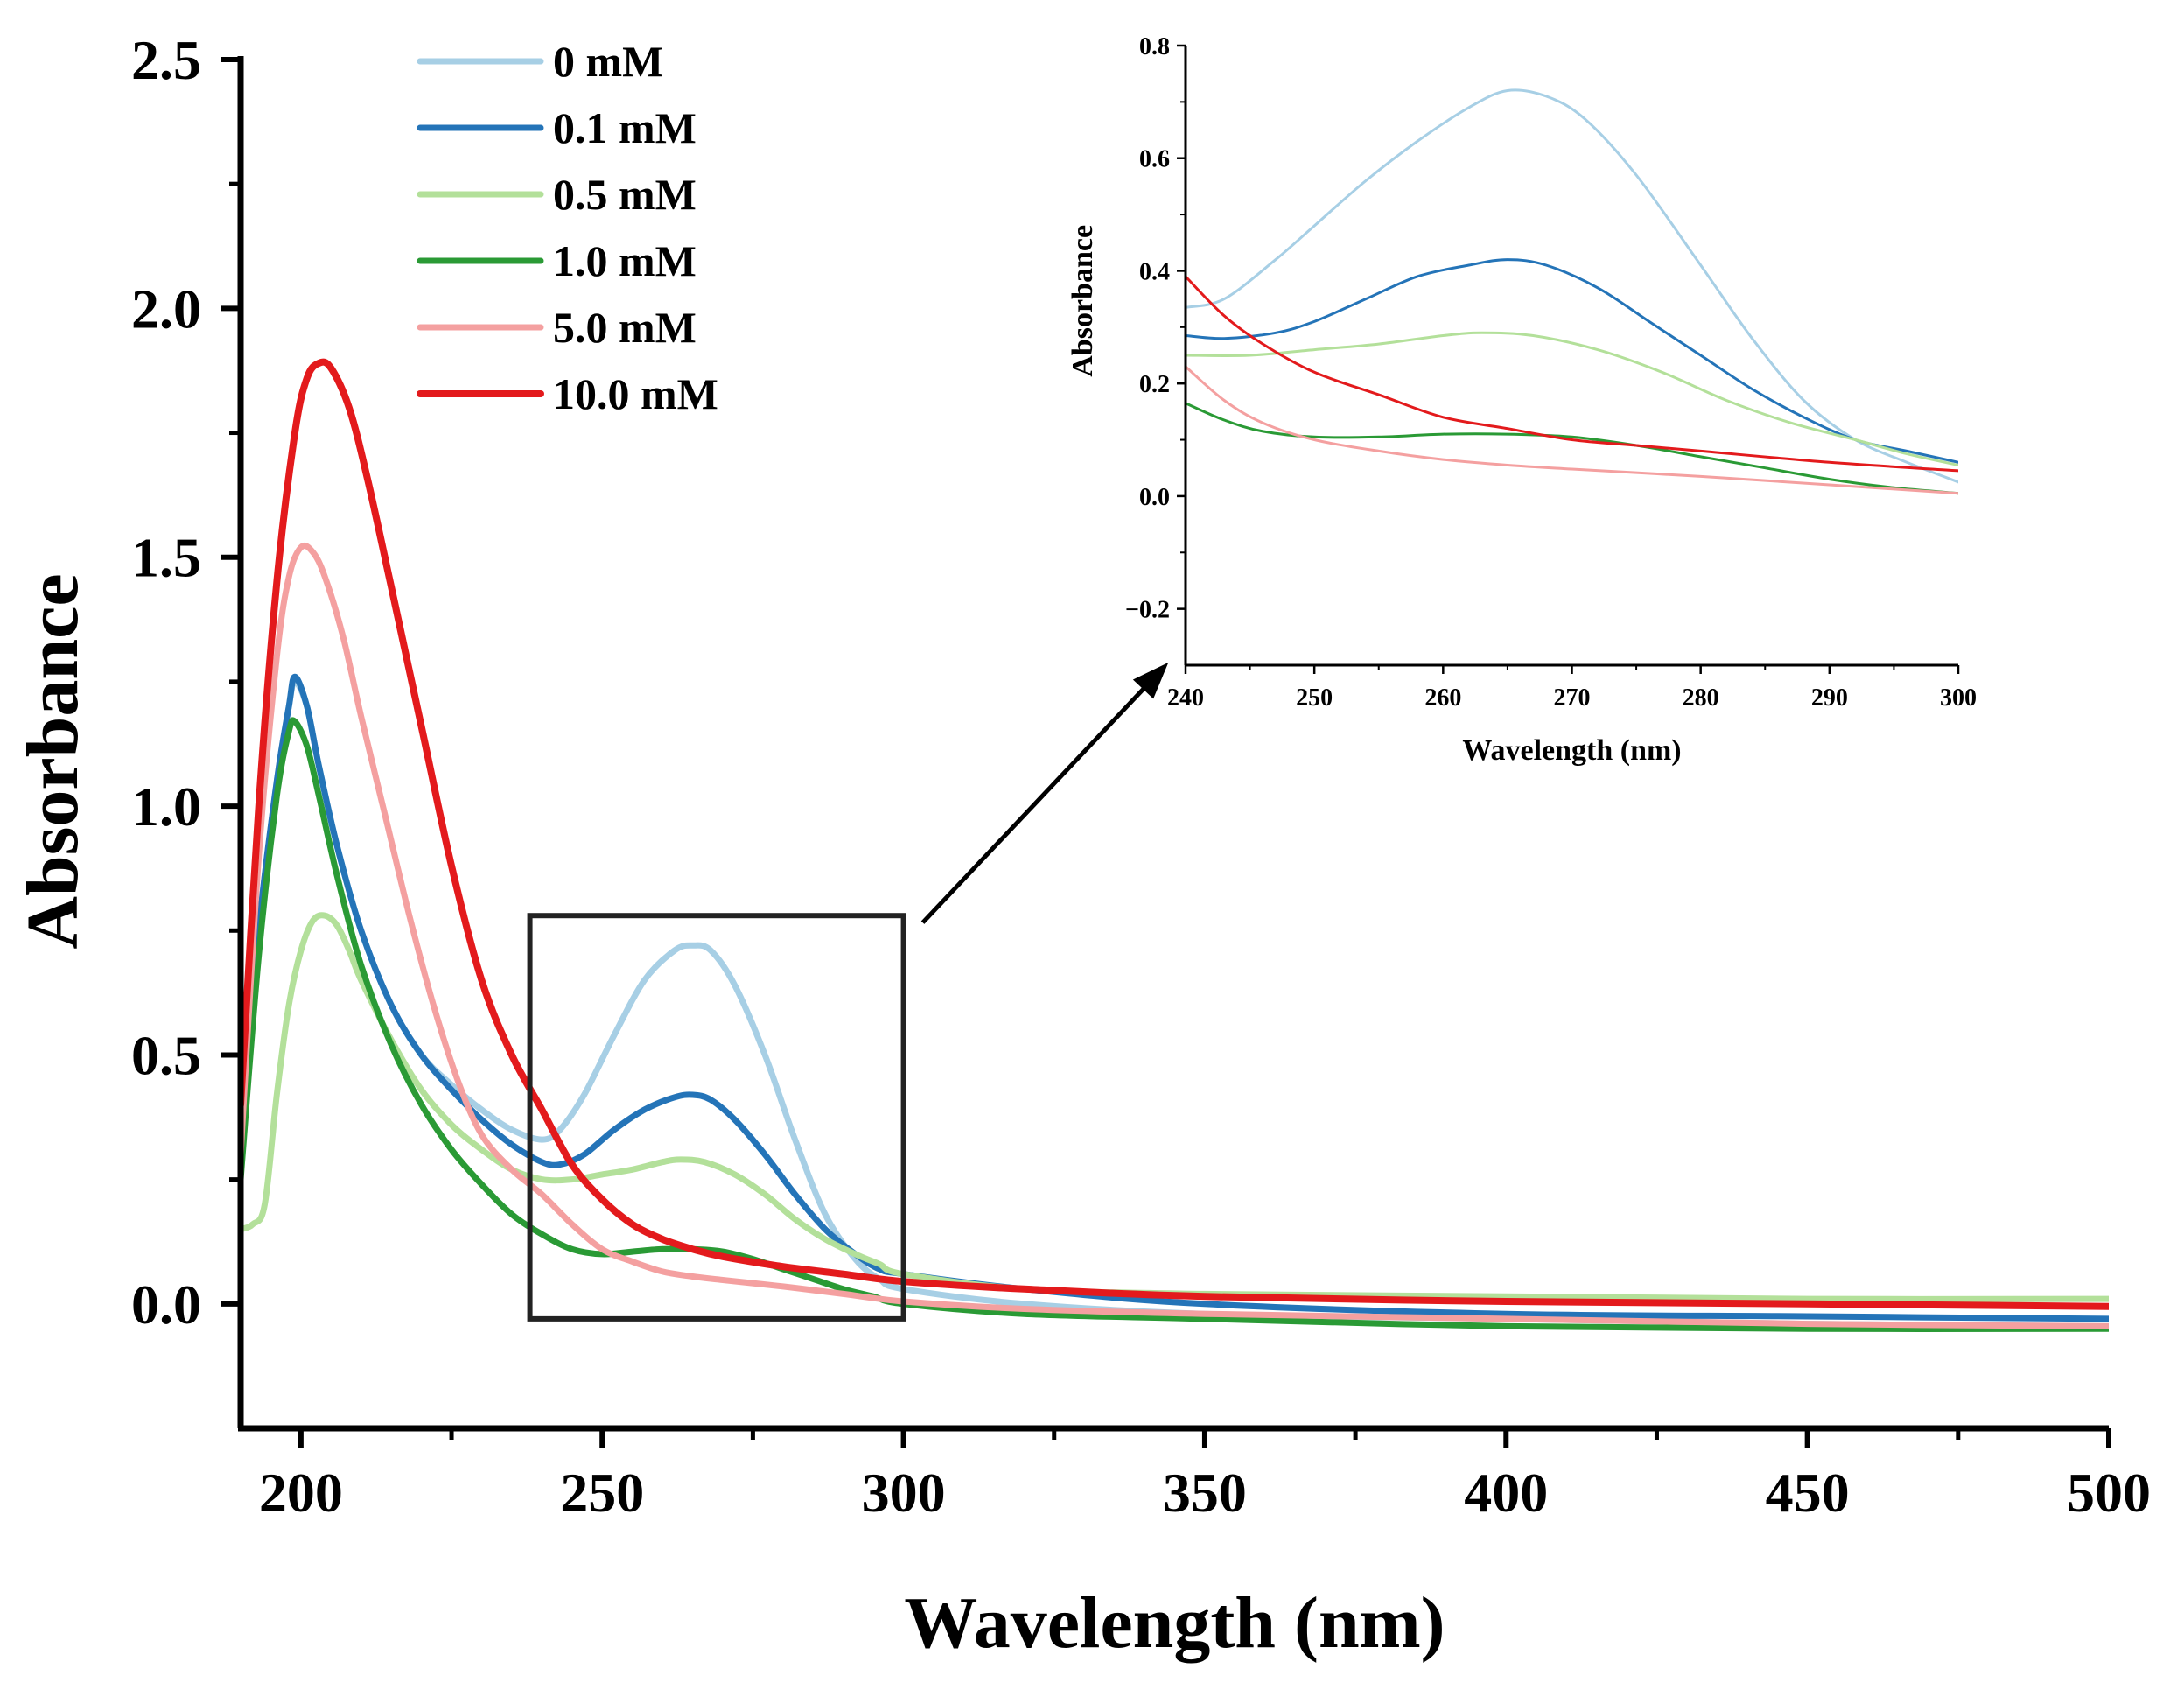 The width and height of the screenshot is (2184, 1683). Describe the element at coordinates (1154, 384) in the screenshot. I see `inset-y-tick-label: 0.2` at that location.